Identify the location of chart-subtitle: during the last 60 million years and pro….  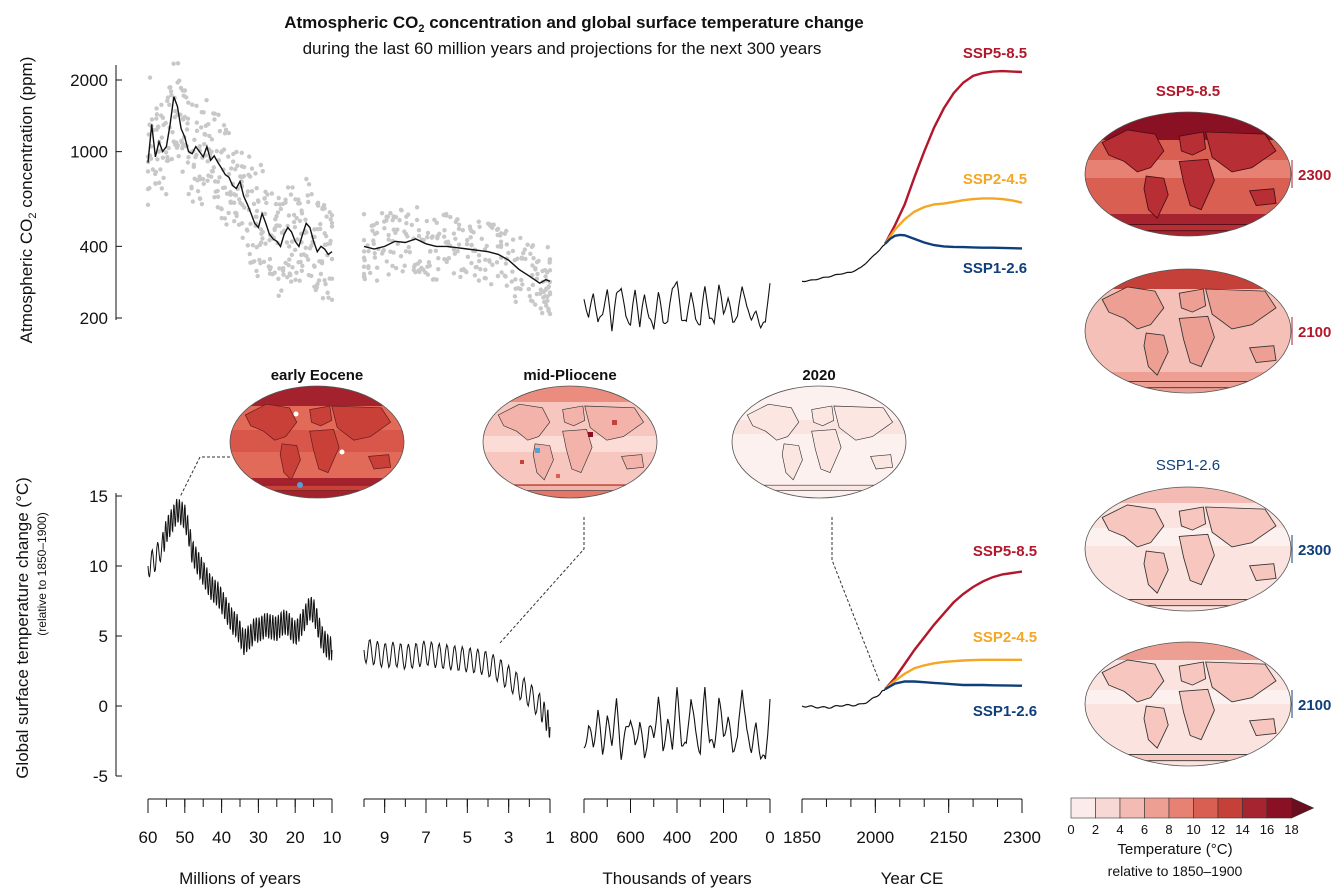
(562, 48).